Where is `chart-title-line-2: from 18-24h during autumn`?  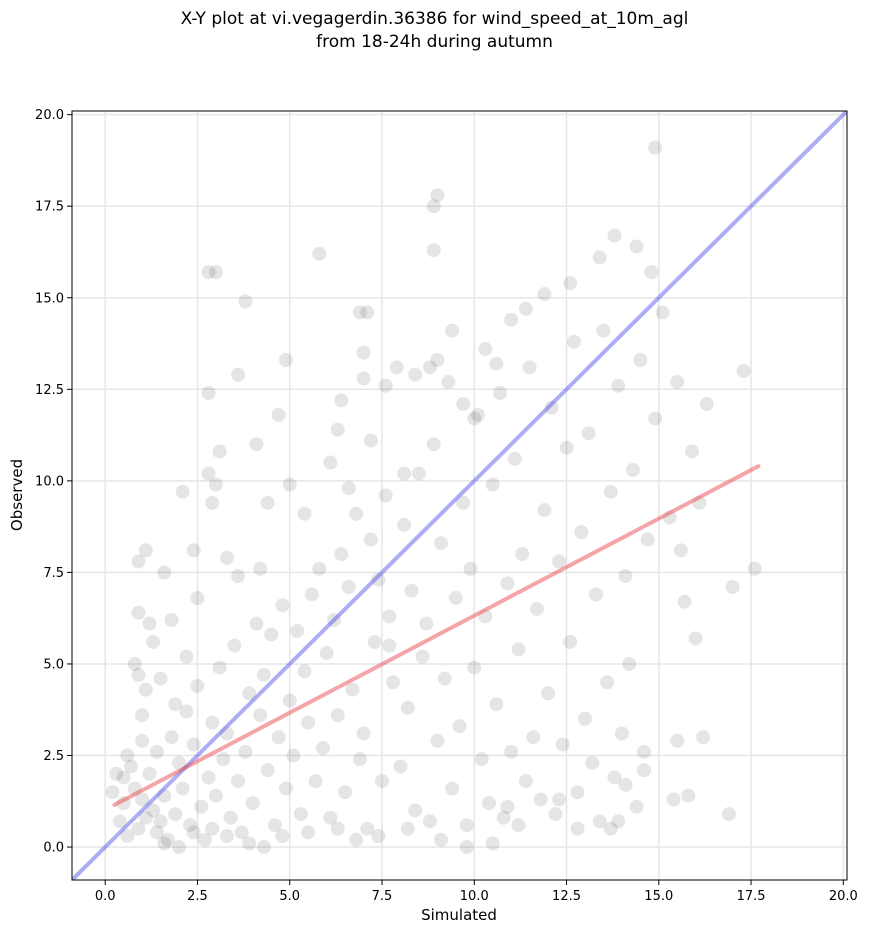
chart-title-line-2: from 18-24h during autumn is located at coordinates (434, 42).